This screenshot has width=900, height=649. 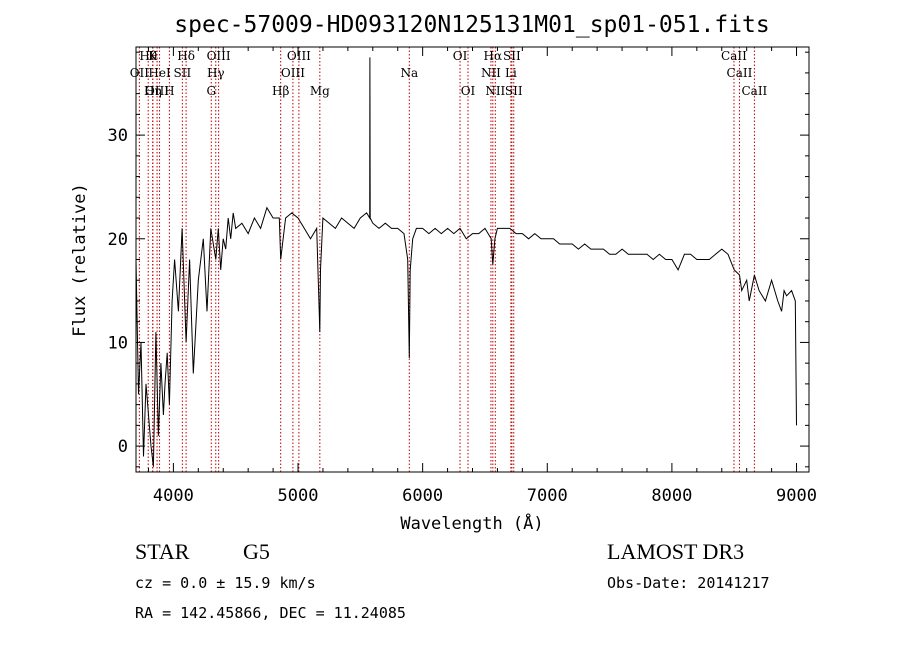 I want to click on y-tick-label: 30, so click(x=118, y=136).